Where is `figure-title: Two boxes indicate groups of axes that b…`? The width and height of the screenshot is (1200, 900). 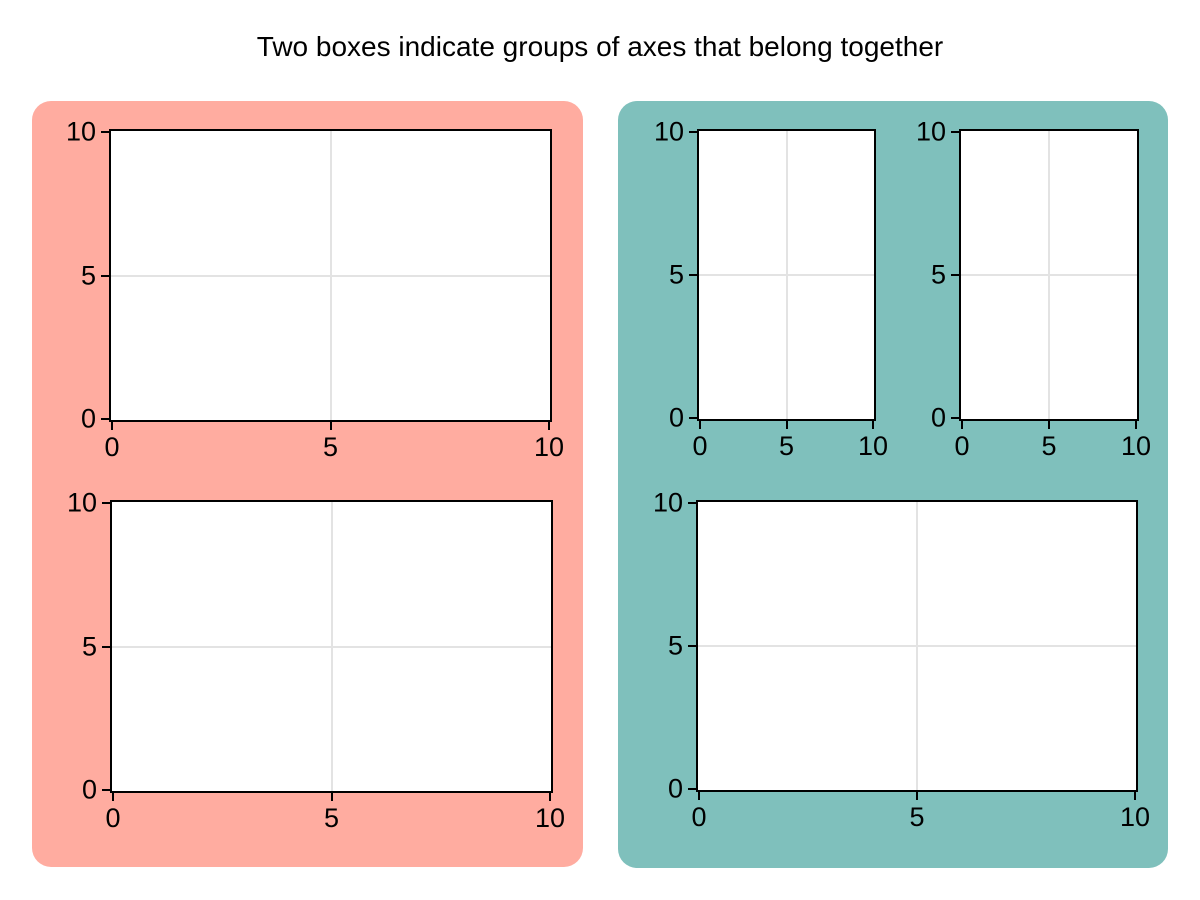 figure-title: Two boxes indicate groups of axes that b… is located at coordinates (600, 46).